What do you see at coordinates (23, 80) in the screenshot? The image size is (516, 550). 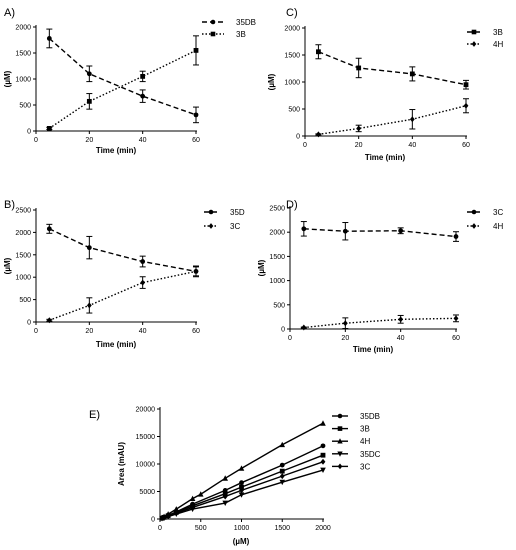 I see `y-tick-label: 1000` at bounding box center [23, 80].